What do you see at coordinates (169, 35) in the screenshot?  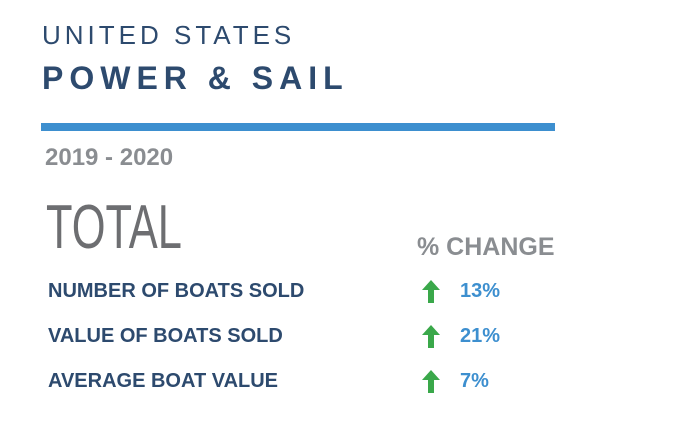 I see `country: UNITED STATES` at bounding box center [169, 35].